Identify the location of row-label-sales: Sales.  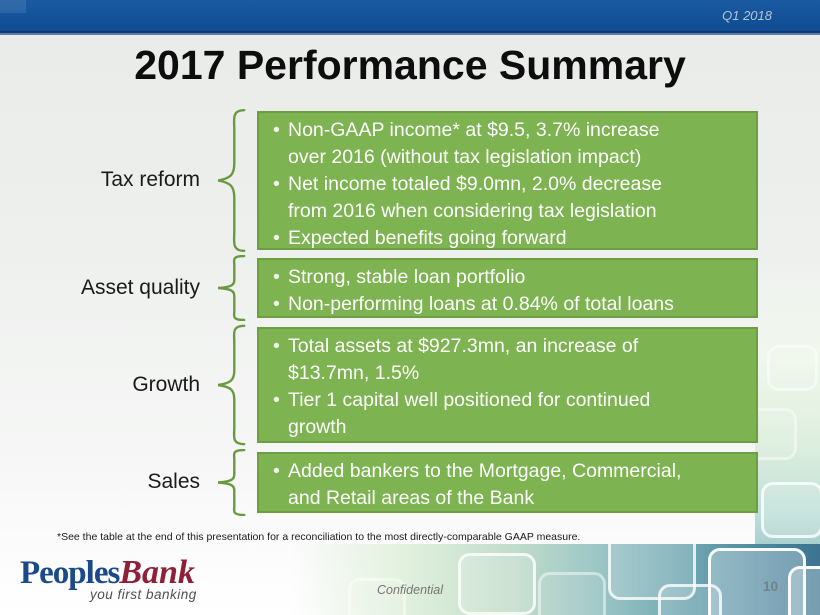
(173, 481).